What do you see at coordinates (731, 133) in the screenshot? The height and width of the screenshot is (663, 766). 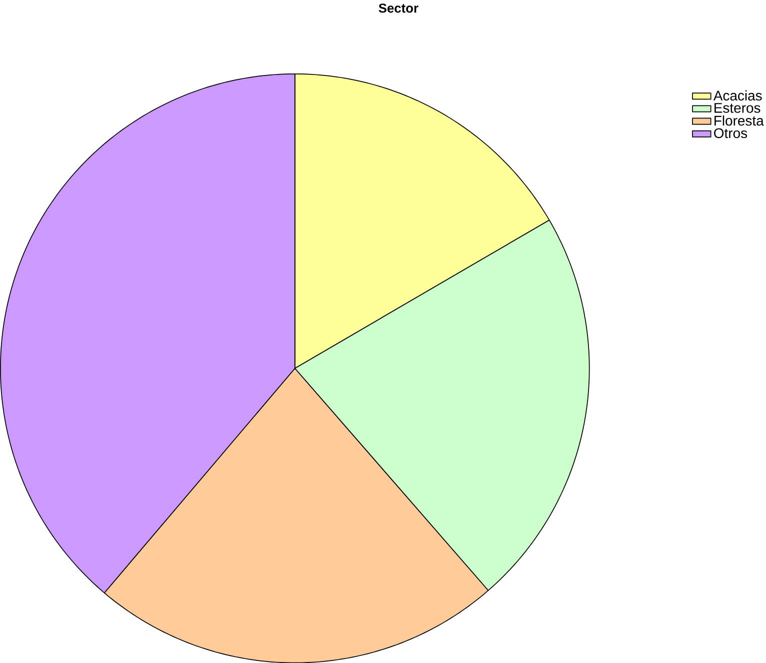 I see `legend-label: Otros` at bounding box center [731, 133].